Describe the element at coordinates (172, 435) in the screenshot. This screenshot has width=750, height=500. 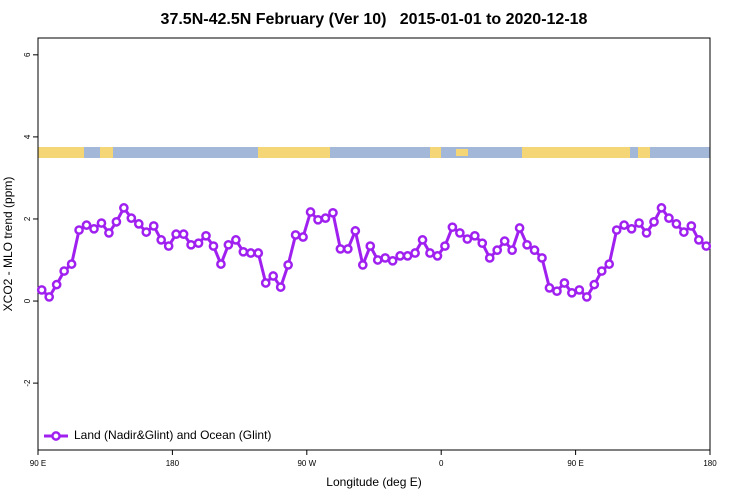
I see `legend-label: Land (Nadir&Glint) and Ocean (Glint)` at that location.